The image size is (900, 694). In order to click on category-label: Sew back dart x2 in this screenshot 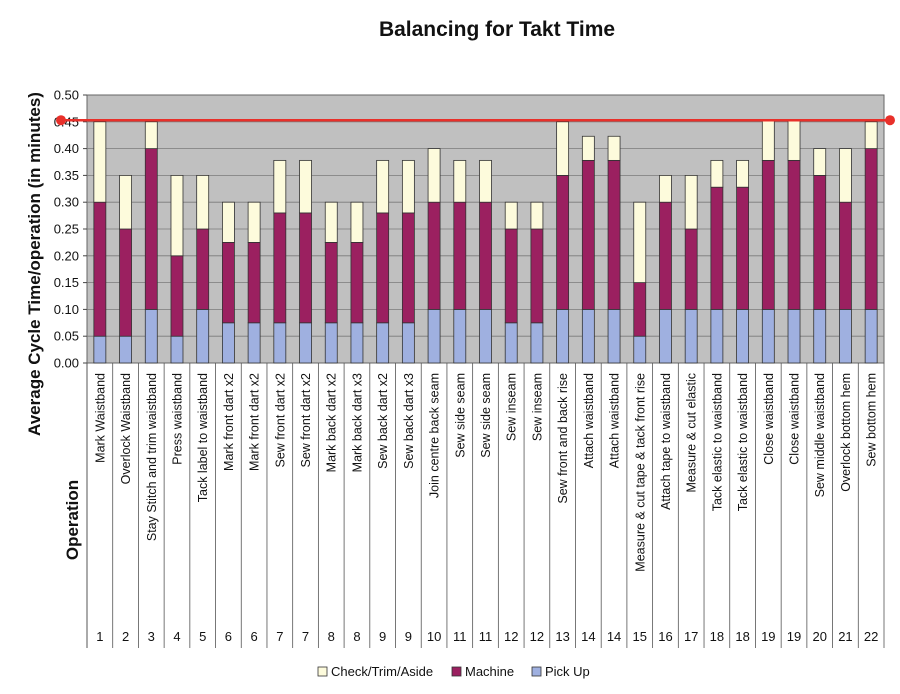, I will do `click(383, 421)`.